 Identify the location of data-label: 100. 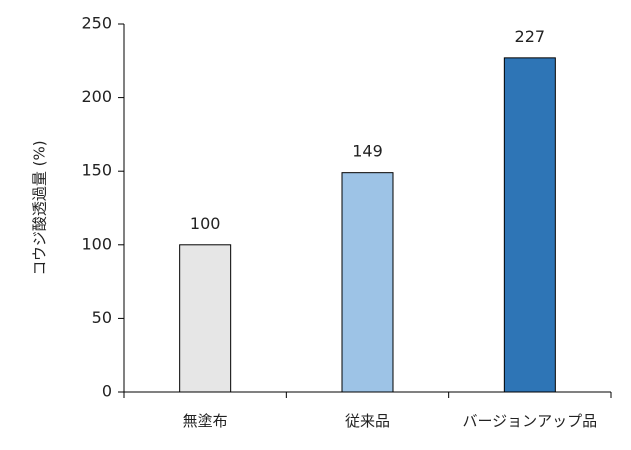
(205, 223).